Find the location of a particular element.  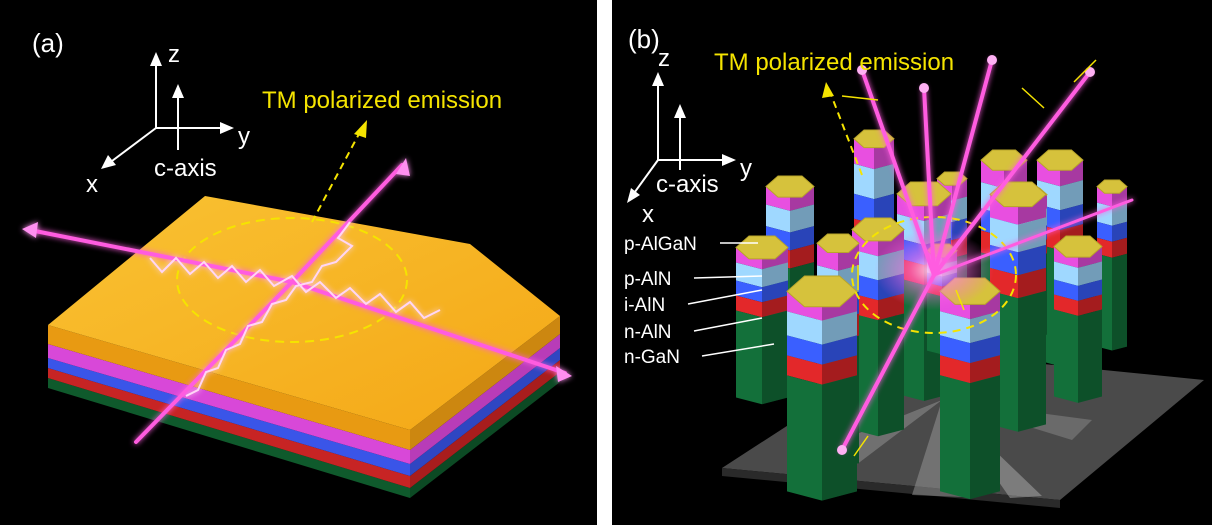

layer-yellow-right is located at coordinates (485, 383).